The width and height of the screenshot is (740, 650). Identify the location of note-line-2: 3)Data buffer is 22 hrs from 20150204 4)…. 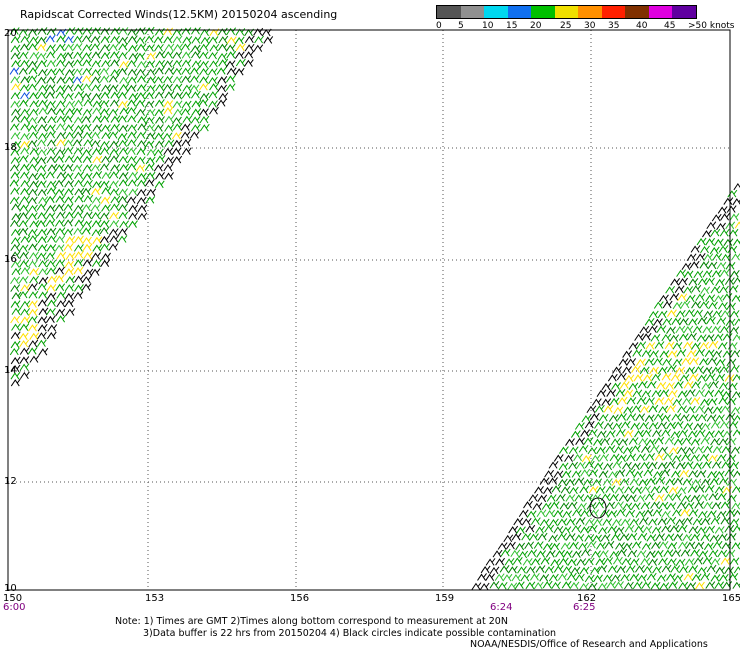
(350, 633).